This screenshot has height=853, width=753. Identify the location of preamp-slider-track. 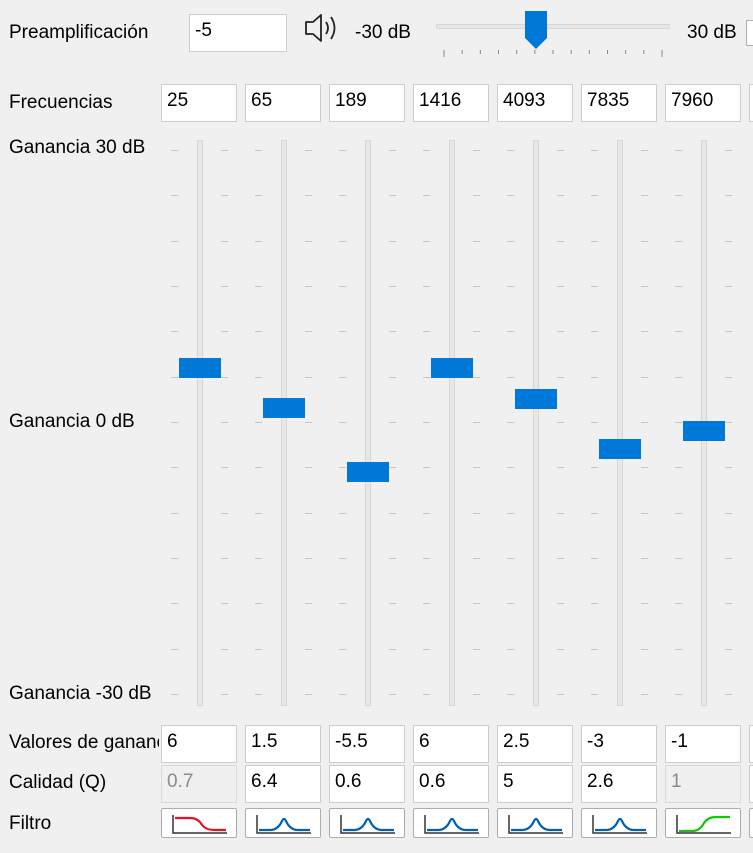
(553, 26).